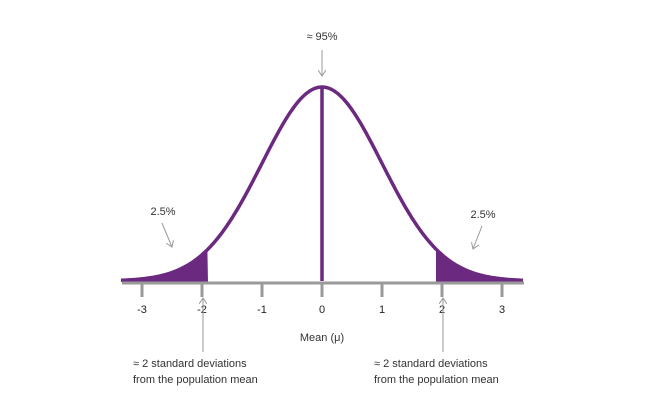 The height and width of the screenshot is (404, 658). What do you see at coordinates (262, 310) in the screenshot?
I see `tick-label: -1` at bounding box center [262, 310].